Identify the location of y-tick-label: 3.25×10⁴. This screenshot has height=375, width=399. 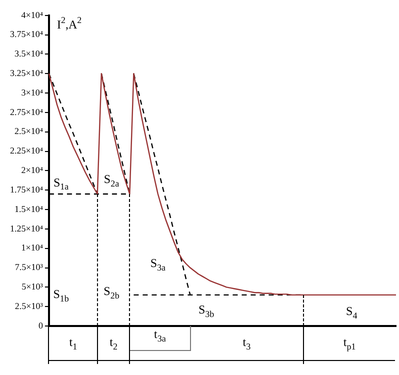
(26, 73).